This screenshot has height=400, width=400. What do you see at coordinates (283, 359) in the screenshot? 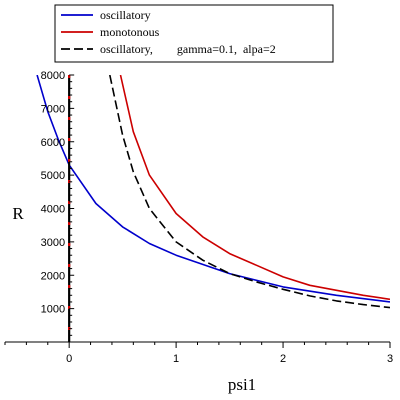
I see `x-tick-label: 2` at bounding box center [283, 359].